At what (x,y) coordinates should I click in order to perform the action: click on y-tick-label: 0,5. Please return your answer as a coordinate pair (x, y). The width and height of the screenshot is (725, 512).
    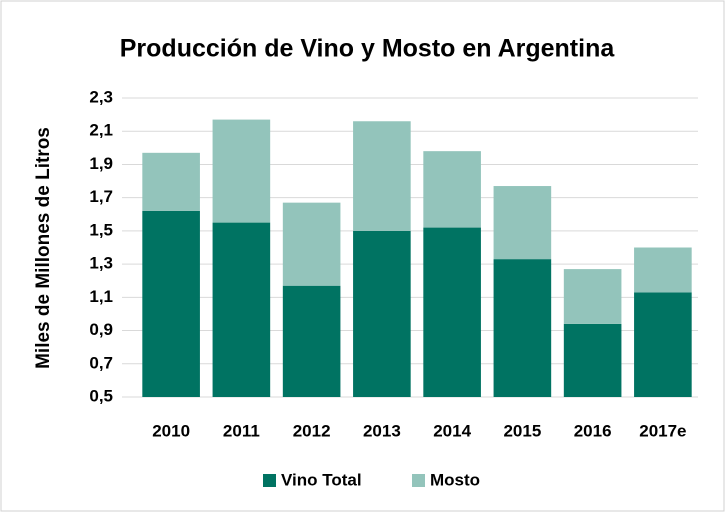
    Looking at the image, I should click on (101, 395).